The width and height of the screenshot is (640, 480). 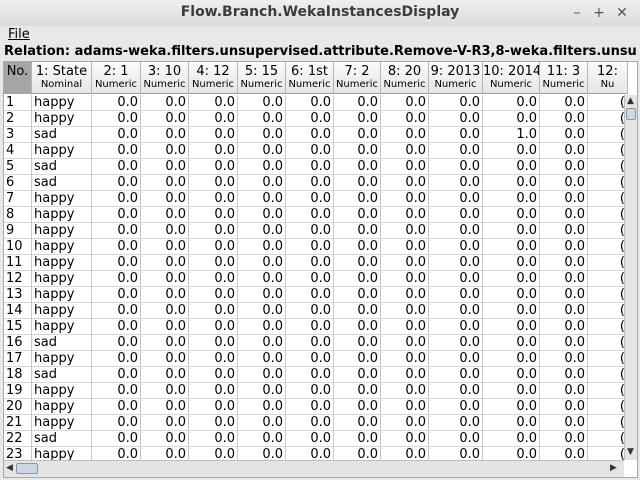 What do you see at coordinates (18, 263) in the screenshot?
I see `row-number-cell: 11` at bounding box center [18, 263].